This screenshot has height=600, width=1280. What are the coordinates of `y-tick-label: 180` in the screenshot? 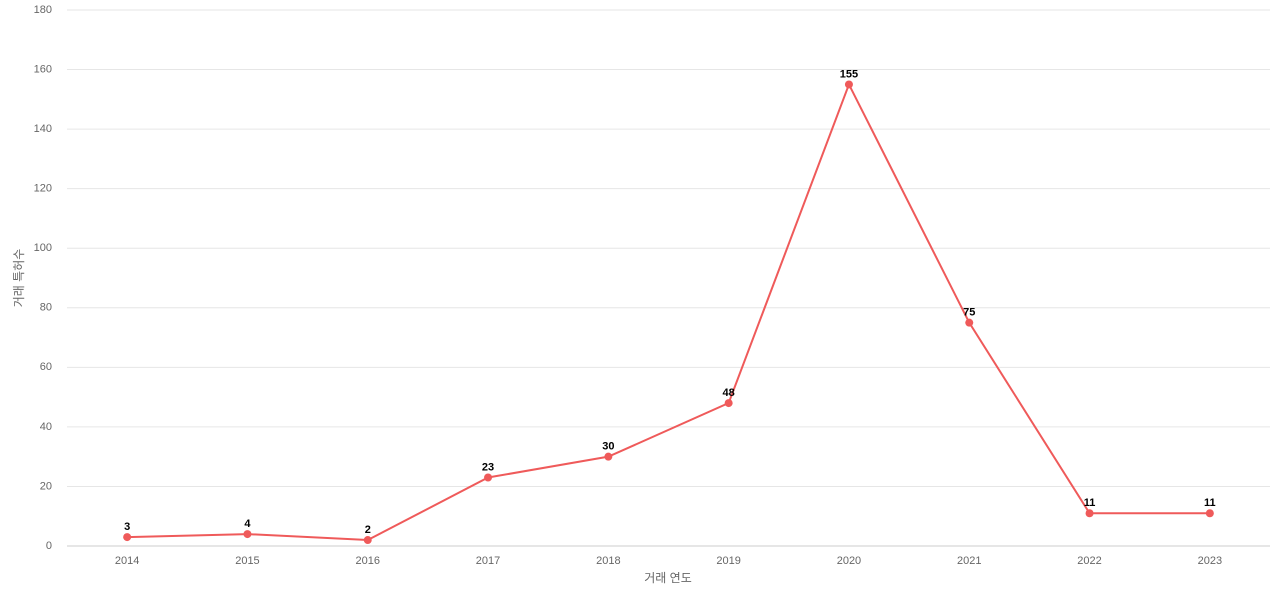 It's located at (43, 10).